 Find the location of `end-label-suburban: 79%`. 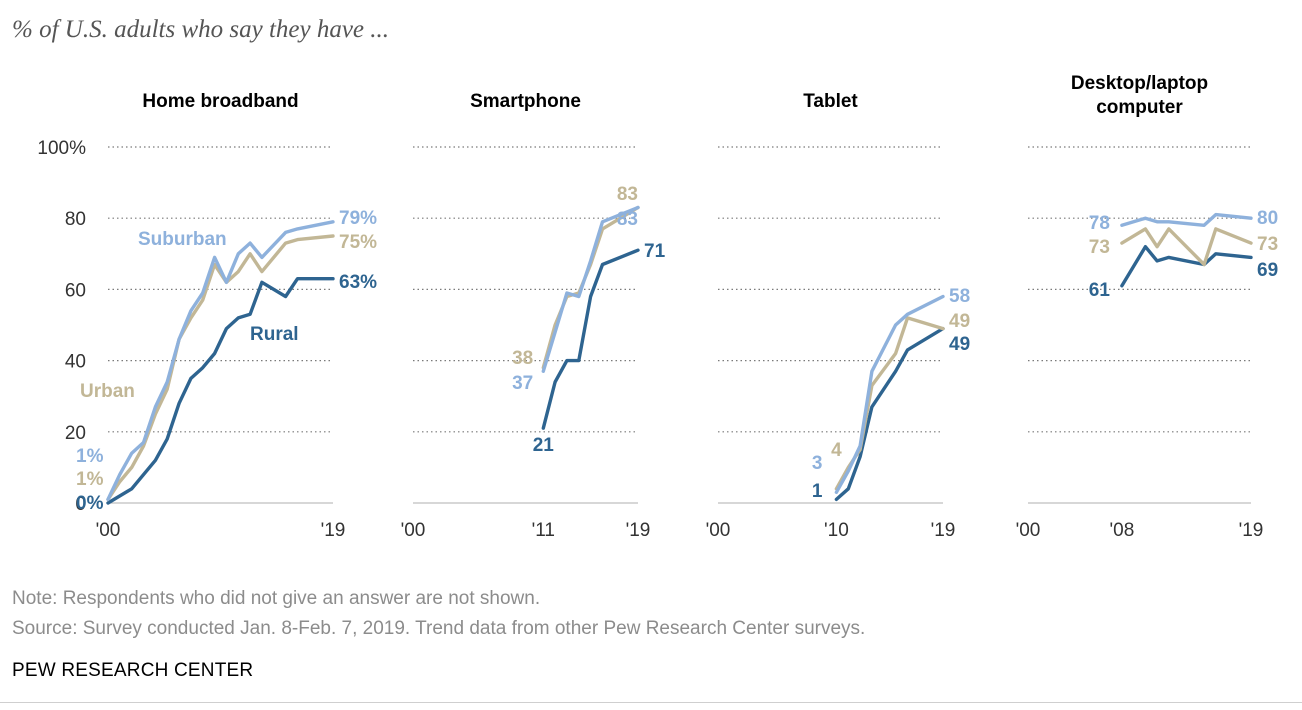

end-label-suburban: 79% is located at coordinates (358, 218).